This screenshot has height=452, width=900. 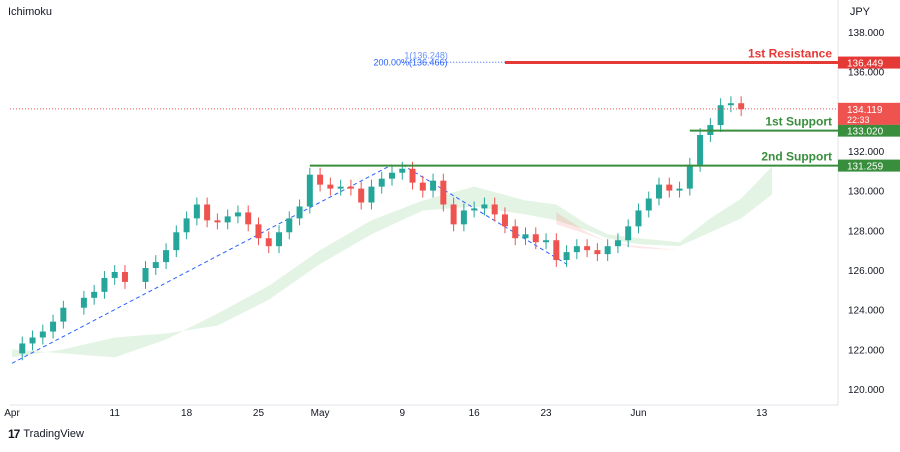 I want to click on 1st-resistance-price-tag, so click(x=869, y=62).